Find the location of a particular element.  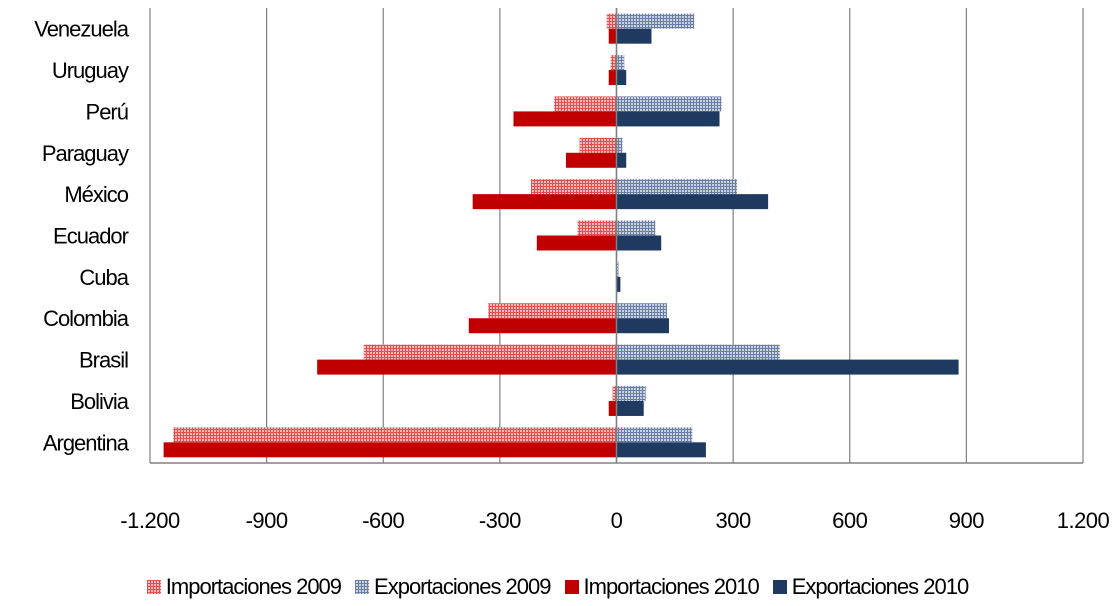

category-label: Ecuador is located at coordinates (91, 236).